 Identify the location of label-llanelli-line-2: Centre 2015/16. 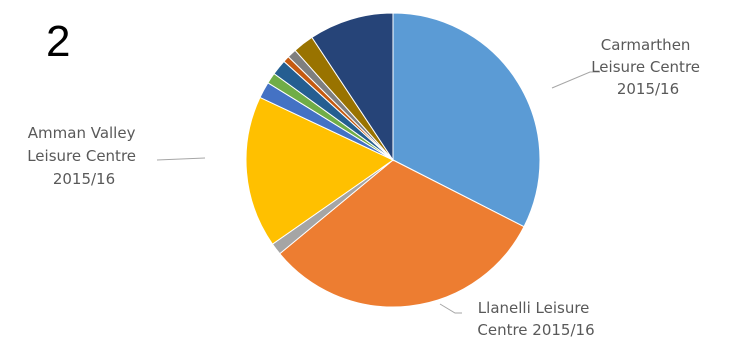
(535, 329).